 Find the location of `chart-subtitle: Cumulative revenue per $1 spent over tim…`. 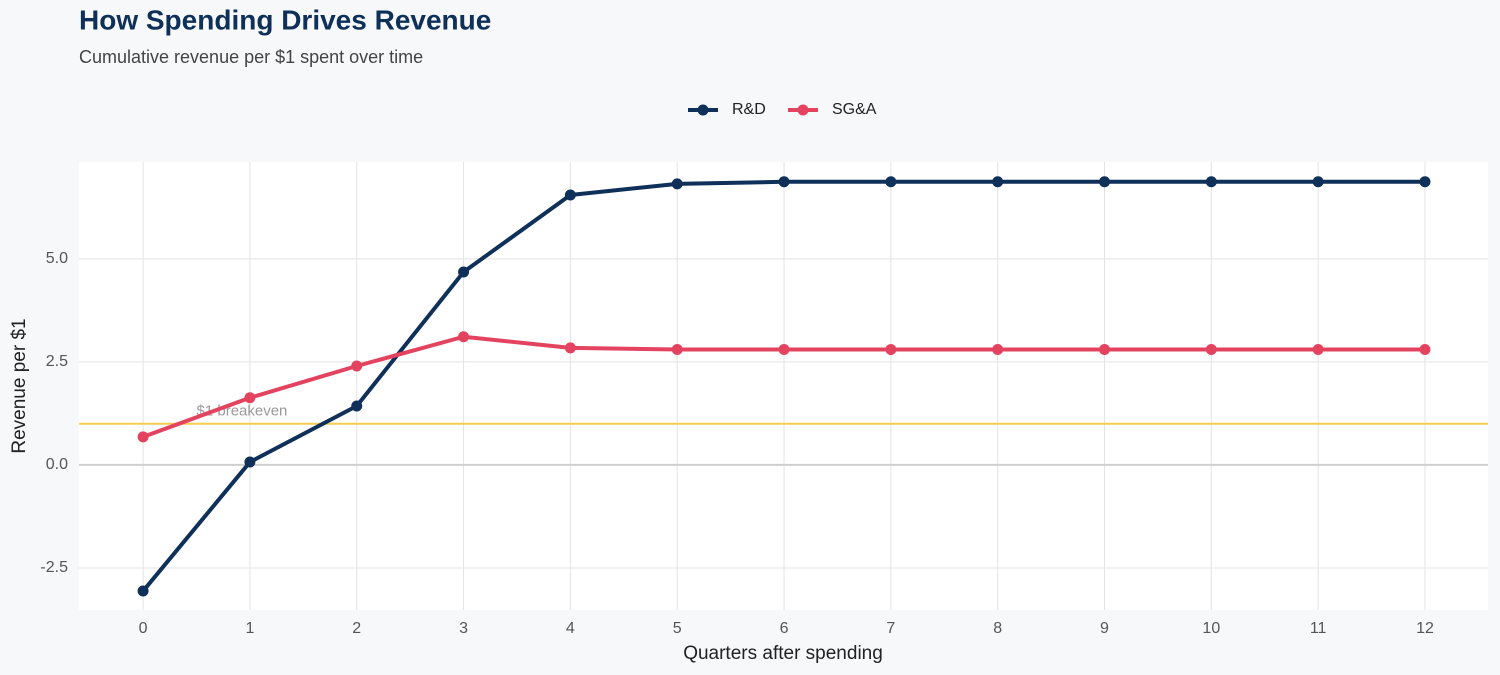

chart-subtitle: Cumulative revenue per $1 spent over tim… is located at coordinates (251, 57).